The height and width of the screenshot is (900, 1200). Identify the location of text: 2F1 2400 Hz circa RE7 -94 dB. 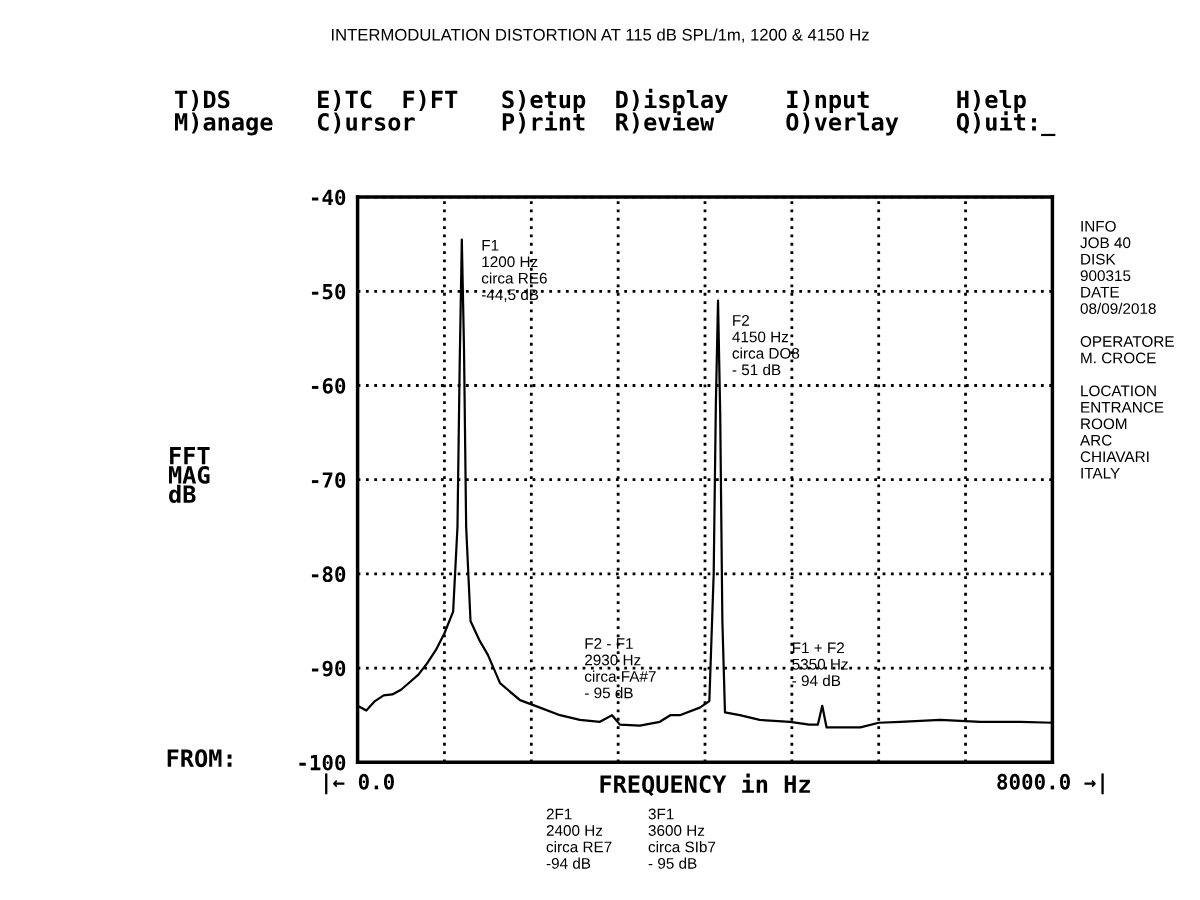
(579, 838).